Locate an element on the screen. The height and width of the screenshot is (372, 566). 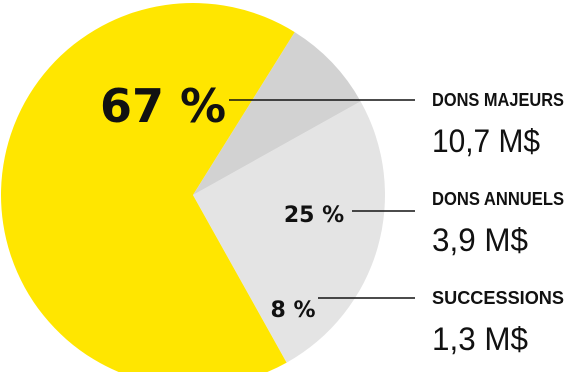
category-label-dons-annuels: DONS ANNUELS is located at coordinates (498, 199).